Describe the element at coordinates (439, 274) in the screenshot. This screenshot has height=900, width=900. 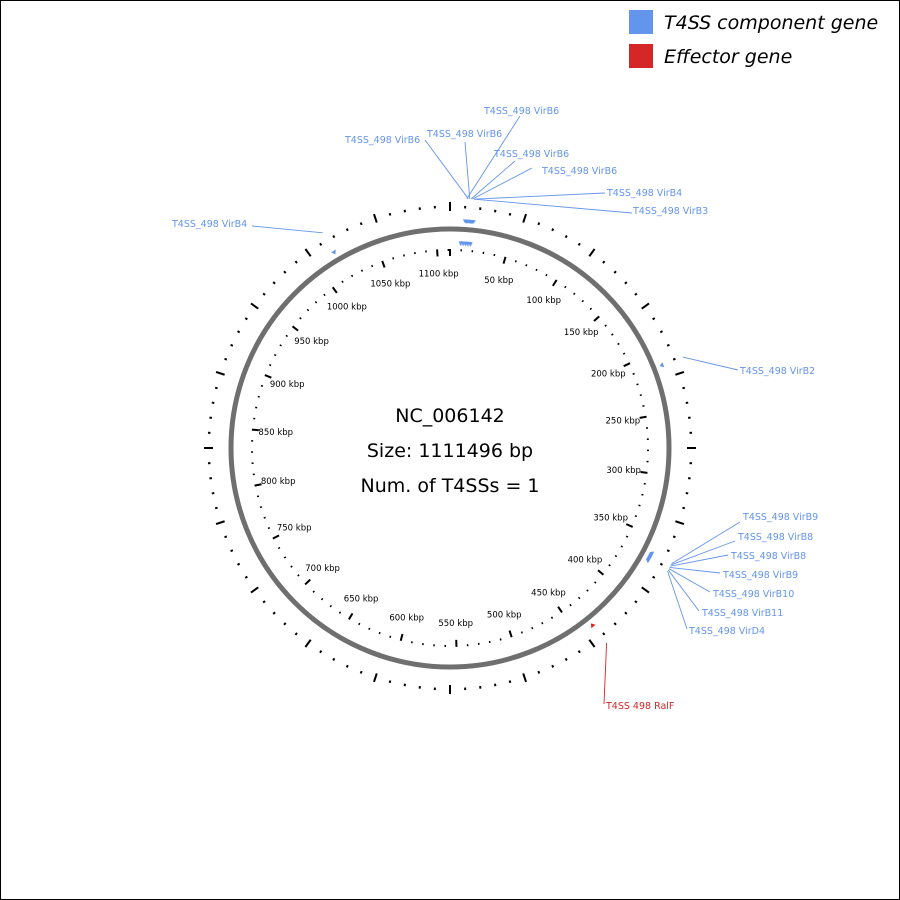
I see `kbp-label: 1100 kbp` at that location.